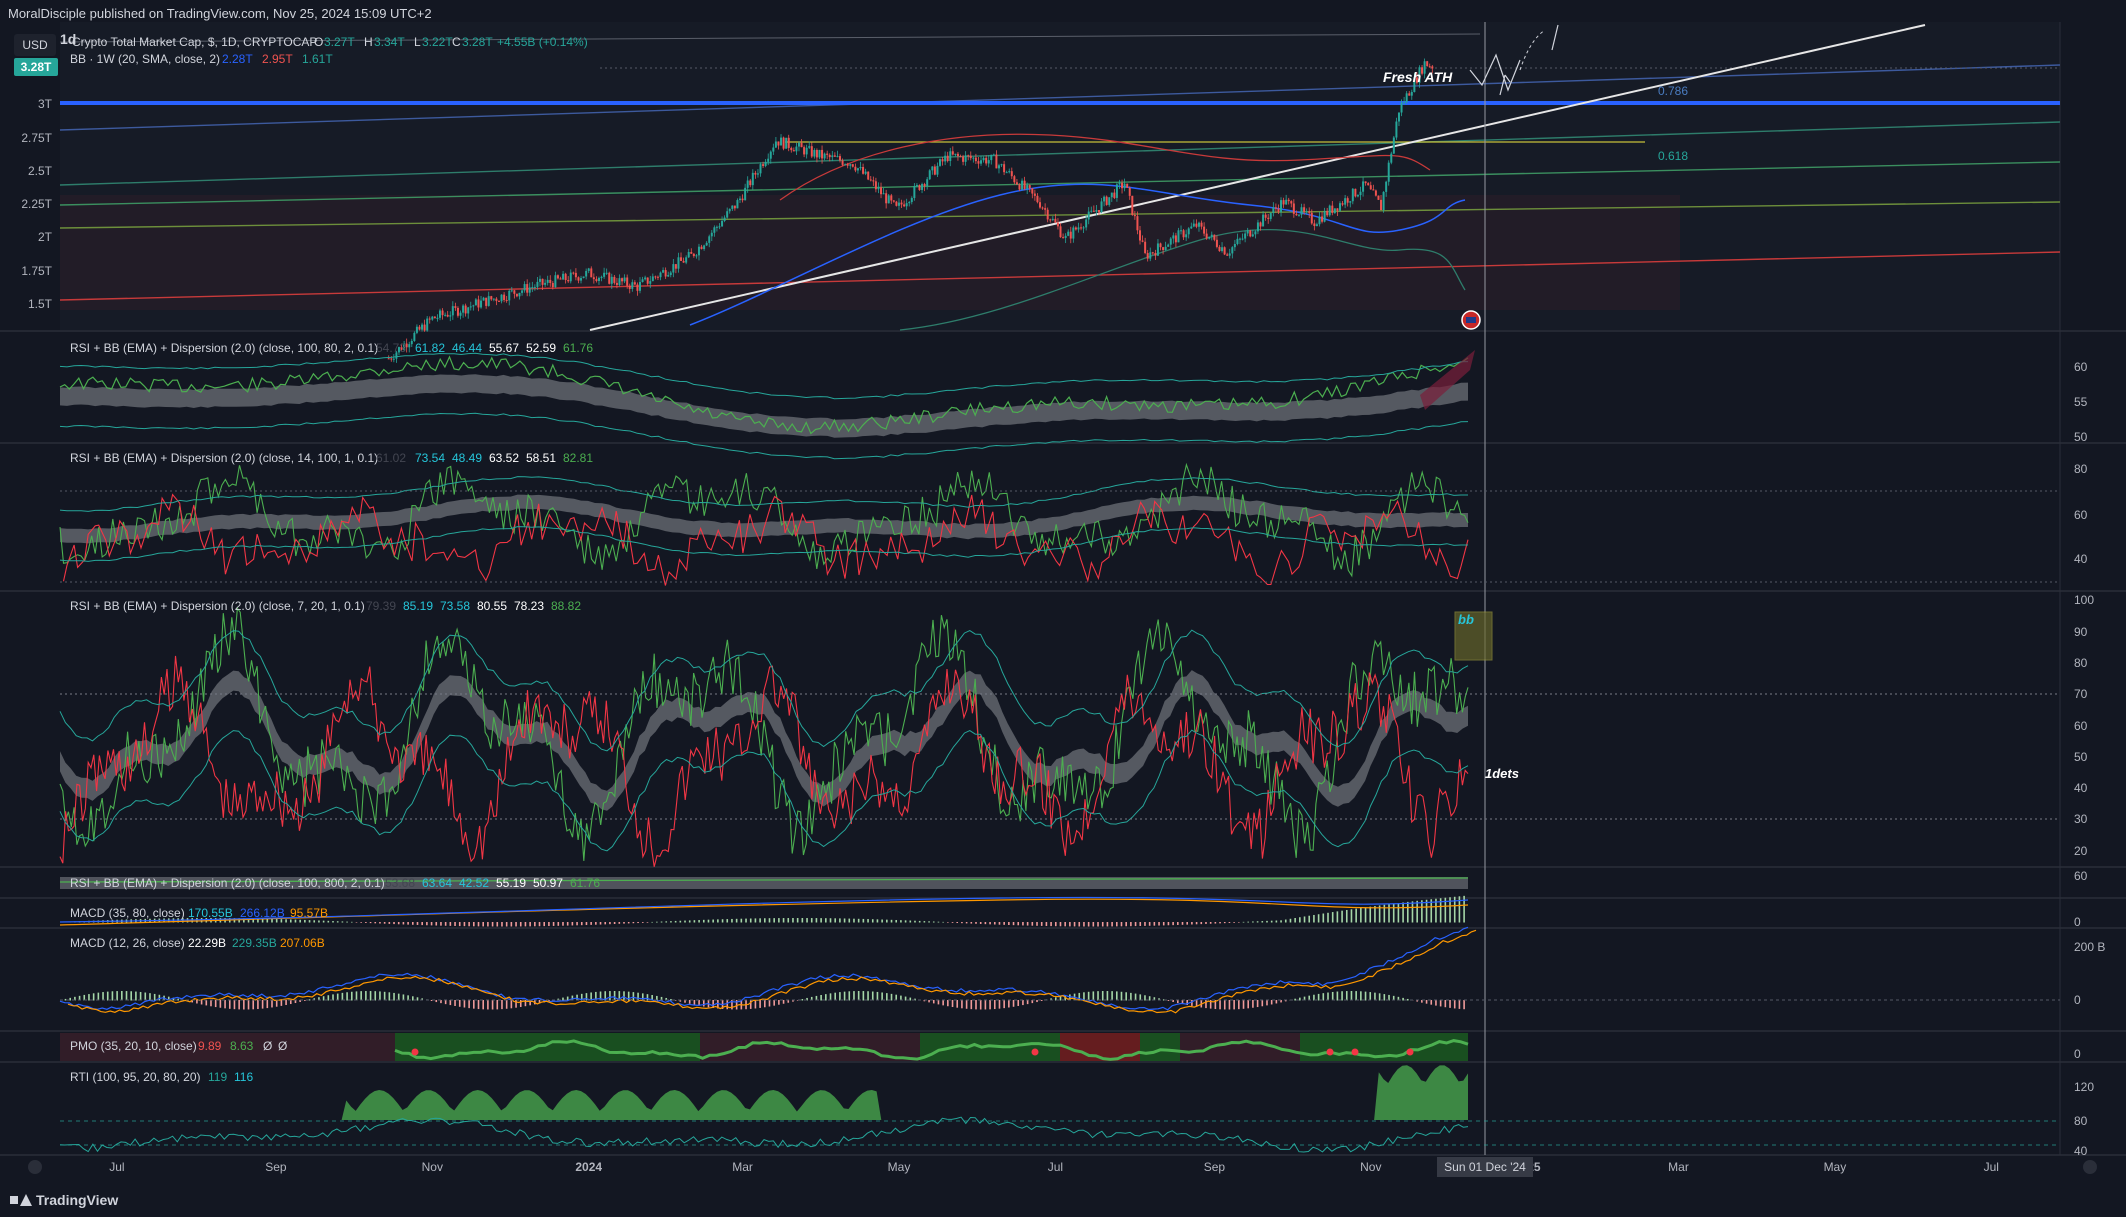  I want to click on footer-brand: TradingView, so click(64, 1200).